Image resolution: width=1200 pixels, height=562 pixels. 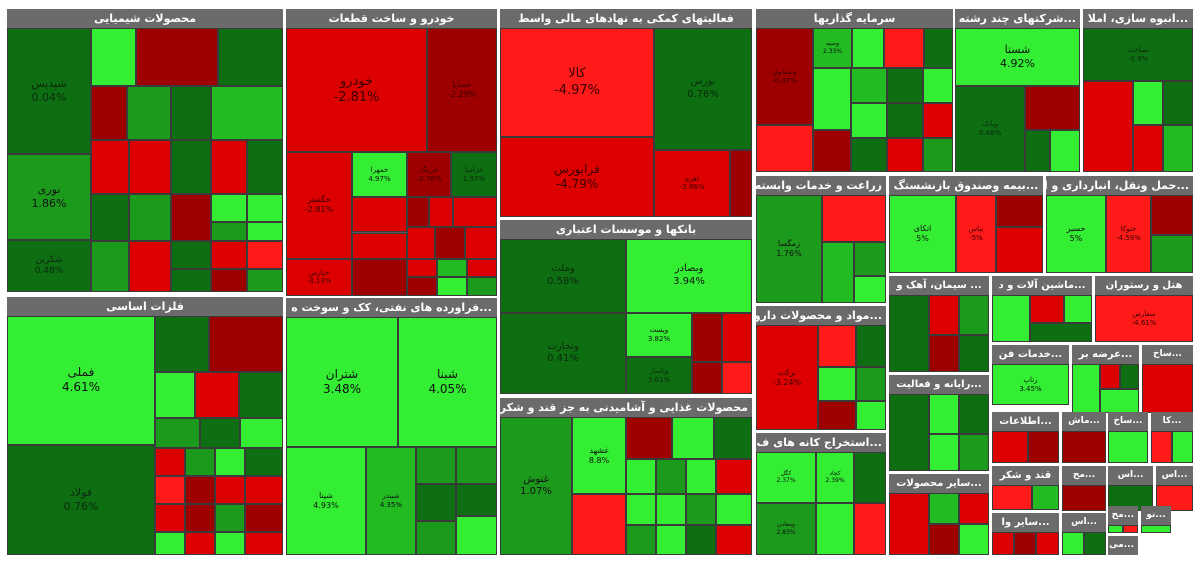 I want to click on sector-computer: ...رایانه و فعالیت, so click(x=939, y=423).